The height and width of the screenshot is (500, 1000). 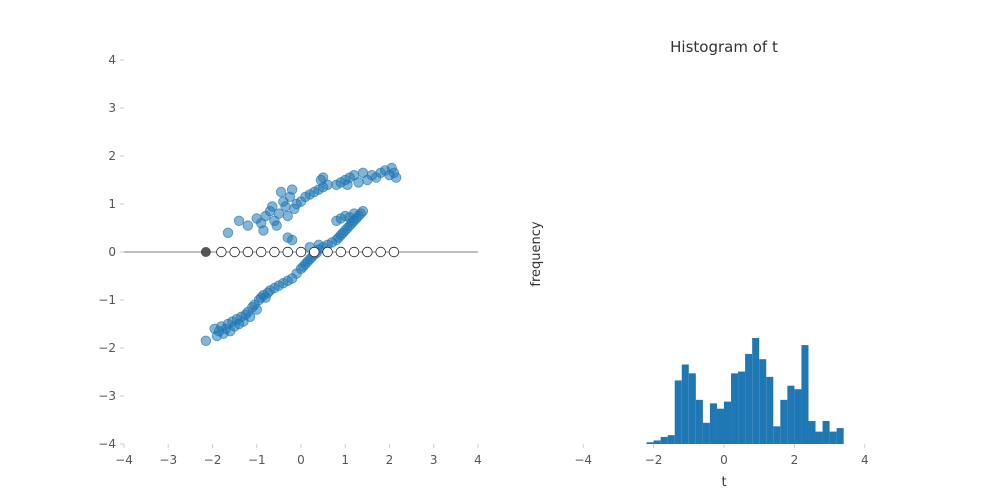 I want to click on y-axis-label: frequency, so click(x=536, y=254).